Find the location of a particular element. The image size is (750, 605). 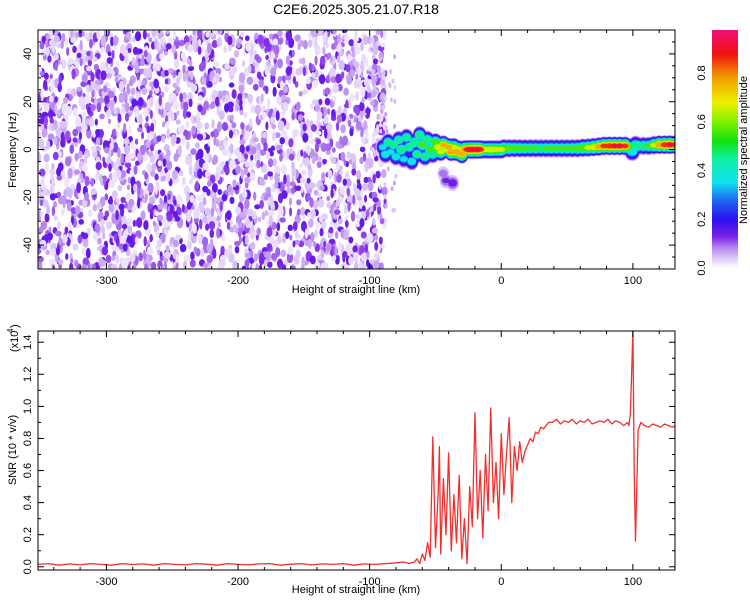

x-tick-label: 100 is located at coordinates (633, 281).